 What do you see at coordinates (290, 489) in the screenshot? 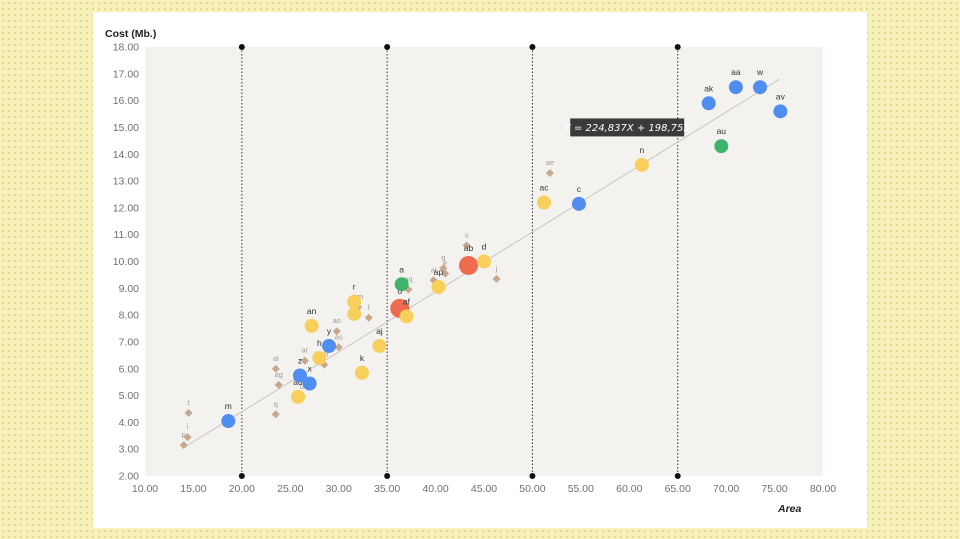
I see `x-tick-label: 25.00` at bounding box center [290, 489].